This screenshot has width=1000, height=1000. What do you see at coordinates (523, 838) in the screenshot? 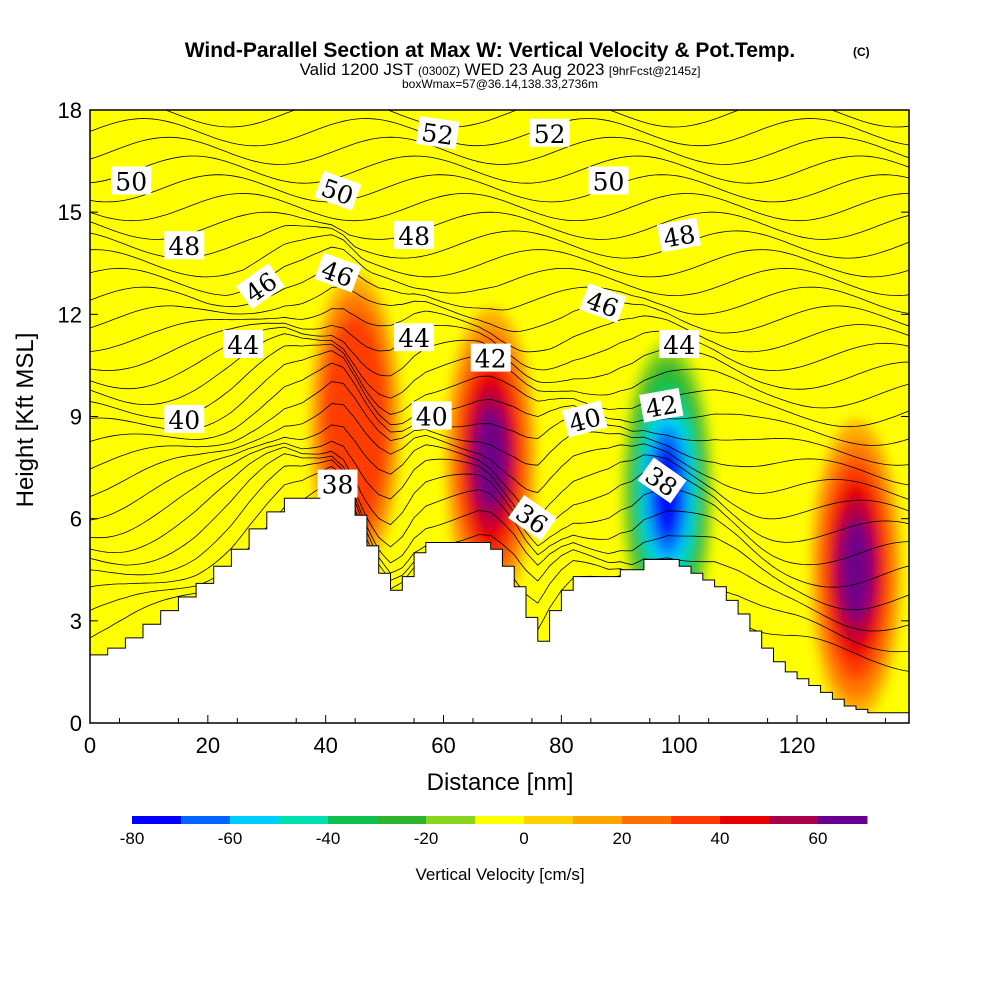
I see `colorbar-tick-label: 0` at bounding box center [523, 838].